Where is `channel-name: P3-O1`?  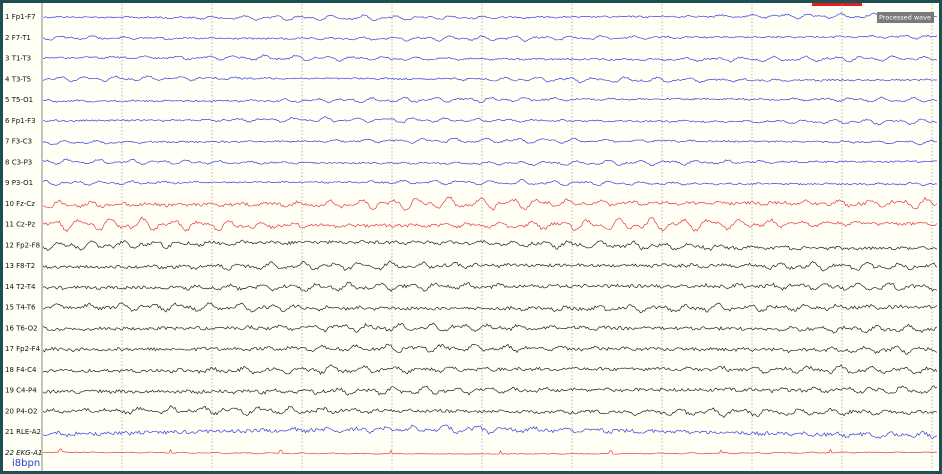 channel-name: P3-O1 is located at coordinates (22, 183).